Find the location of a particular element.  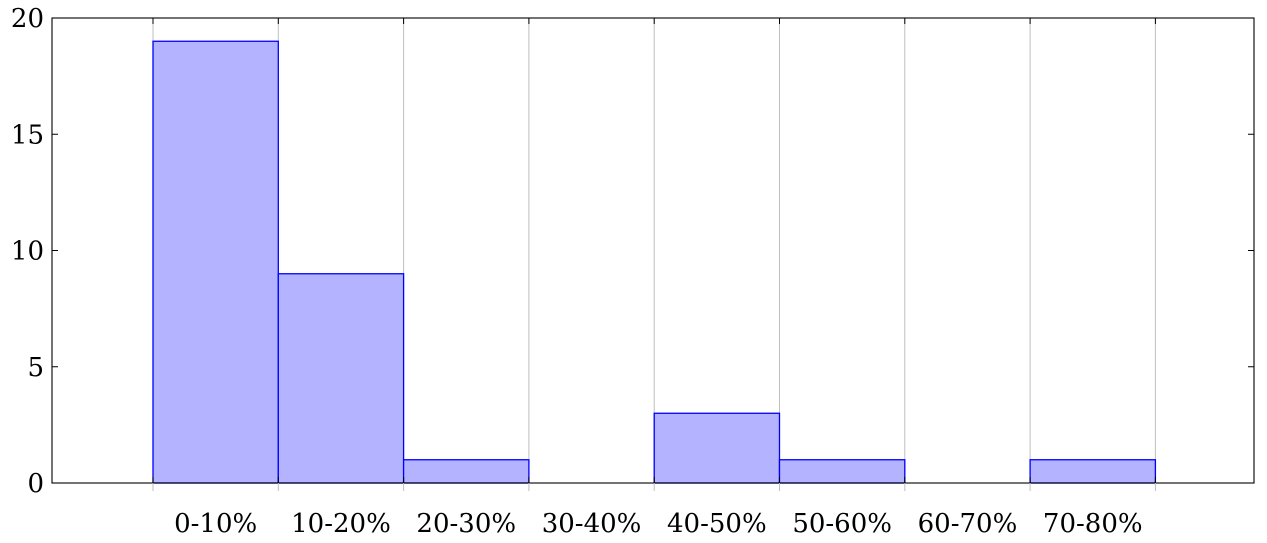

y-tick-label: 15 is located at coordinates (27, 135).